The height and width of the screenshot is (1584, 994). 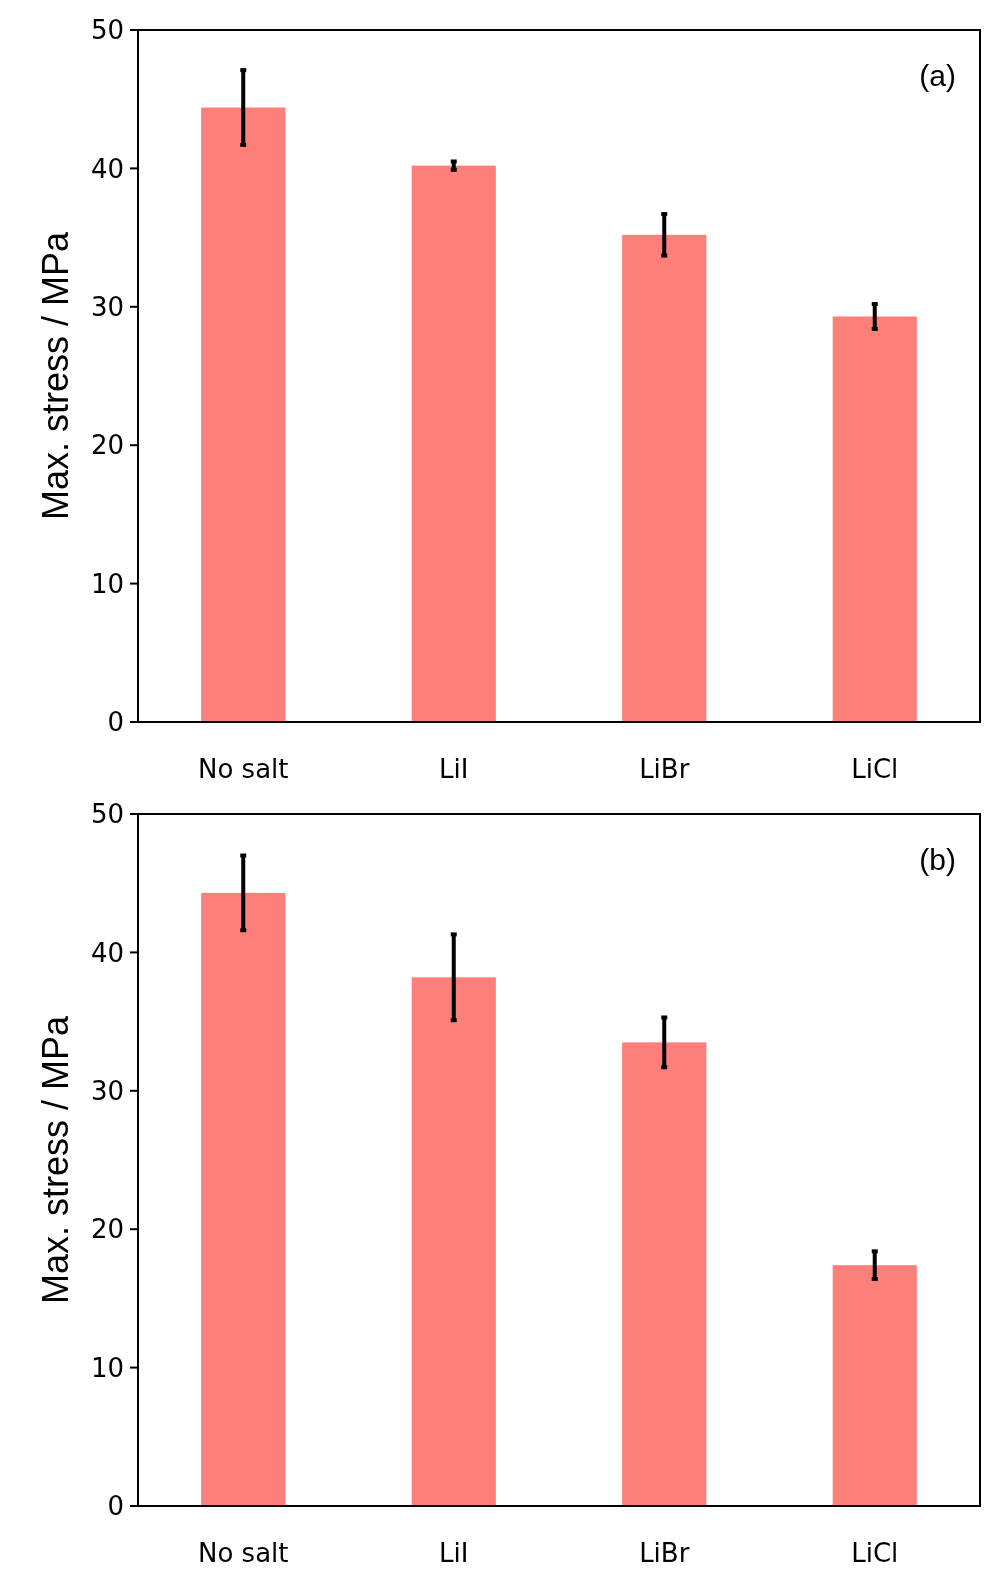 What do you see at coordinates (937, 75) in the screenshot?
I see `annotation: (a)` at bounding box center [937, 75].